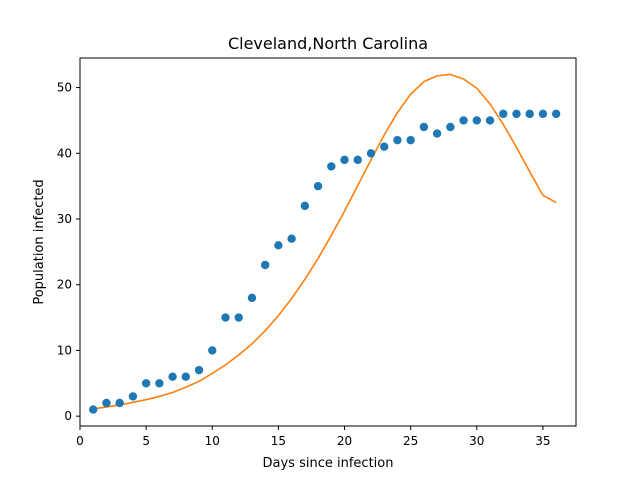  Describe the element at coordinates (476, 441) in the screenshot. I see `x-tick-label: 30` at that location.